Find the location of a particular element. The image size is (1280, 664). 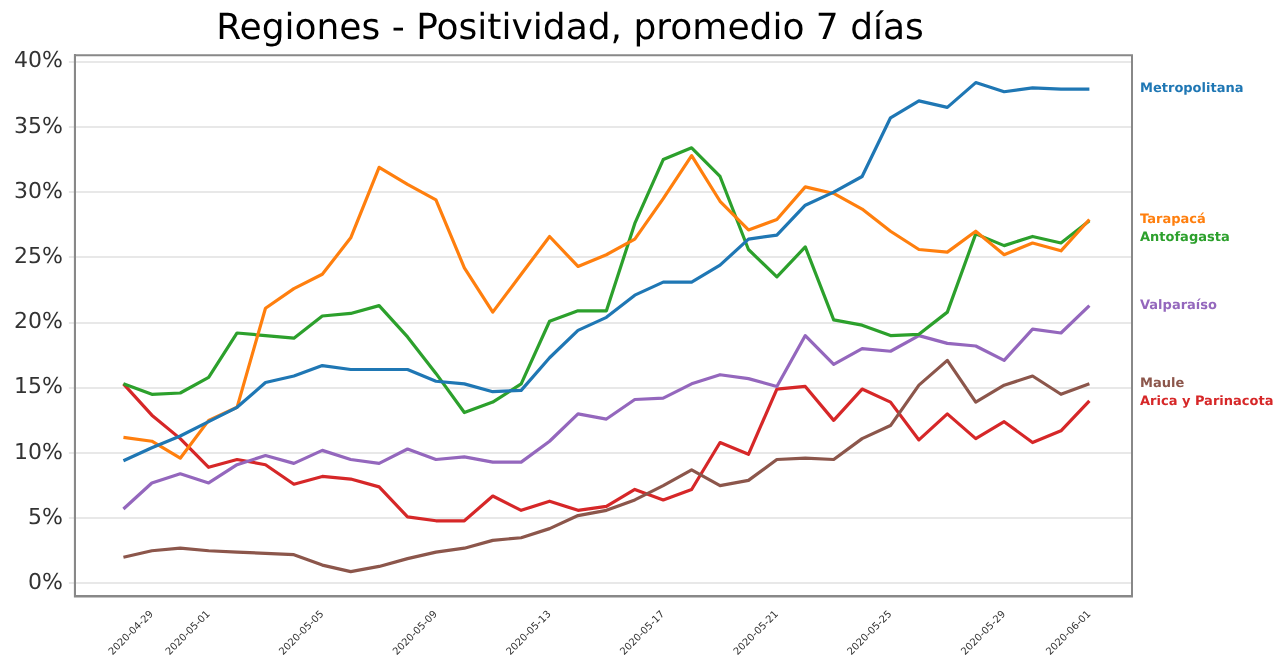

y-tick-label: 40% is located at coordinates (38, 60).